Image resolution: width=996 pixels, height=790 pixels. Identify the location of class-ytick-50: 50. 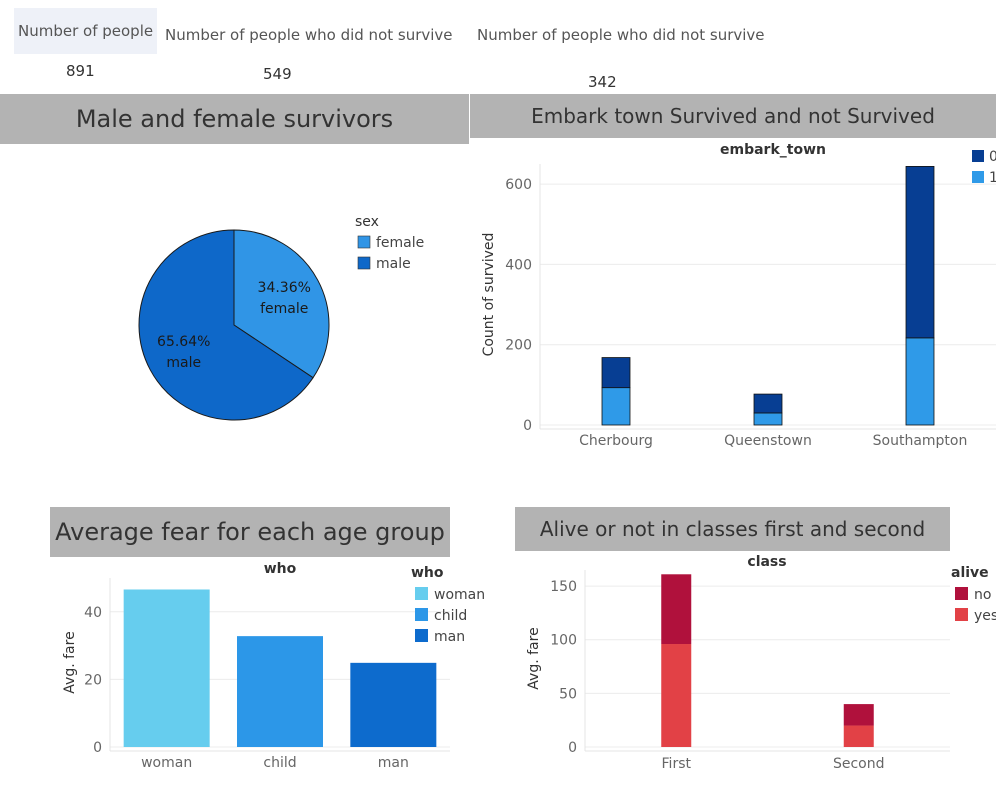
(568, 694).